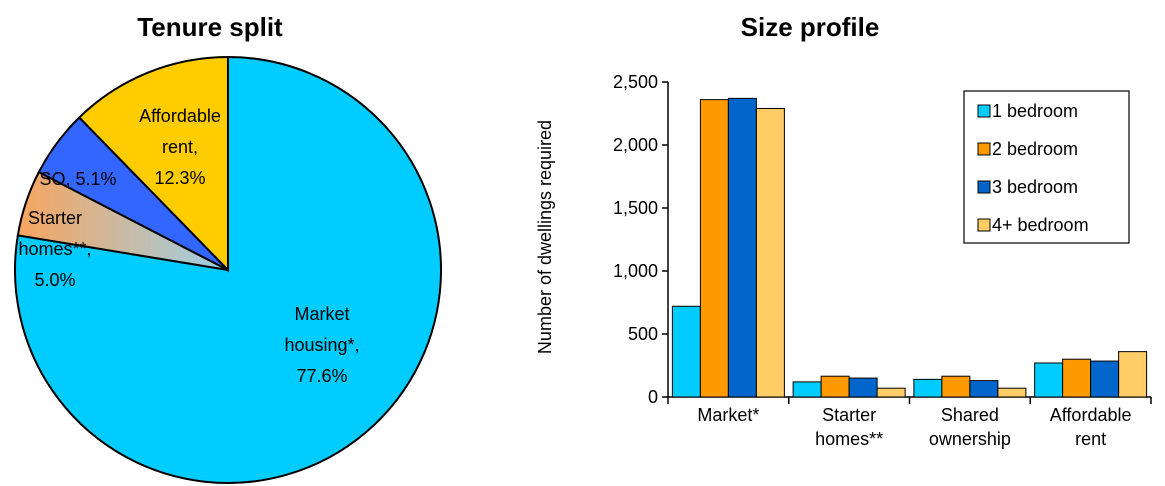 This screenshot has width=1165, height=486. What do you see at coordinates (635, 271) in the screenshot?
I see `y-tick-label: 1,000` at bounding box center [635, 271].